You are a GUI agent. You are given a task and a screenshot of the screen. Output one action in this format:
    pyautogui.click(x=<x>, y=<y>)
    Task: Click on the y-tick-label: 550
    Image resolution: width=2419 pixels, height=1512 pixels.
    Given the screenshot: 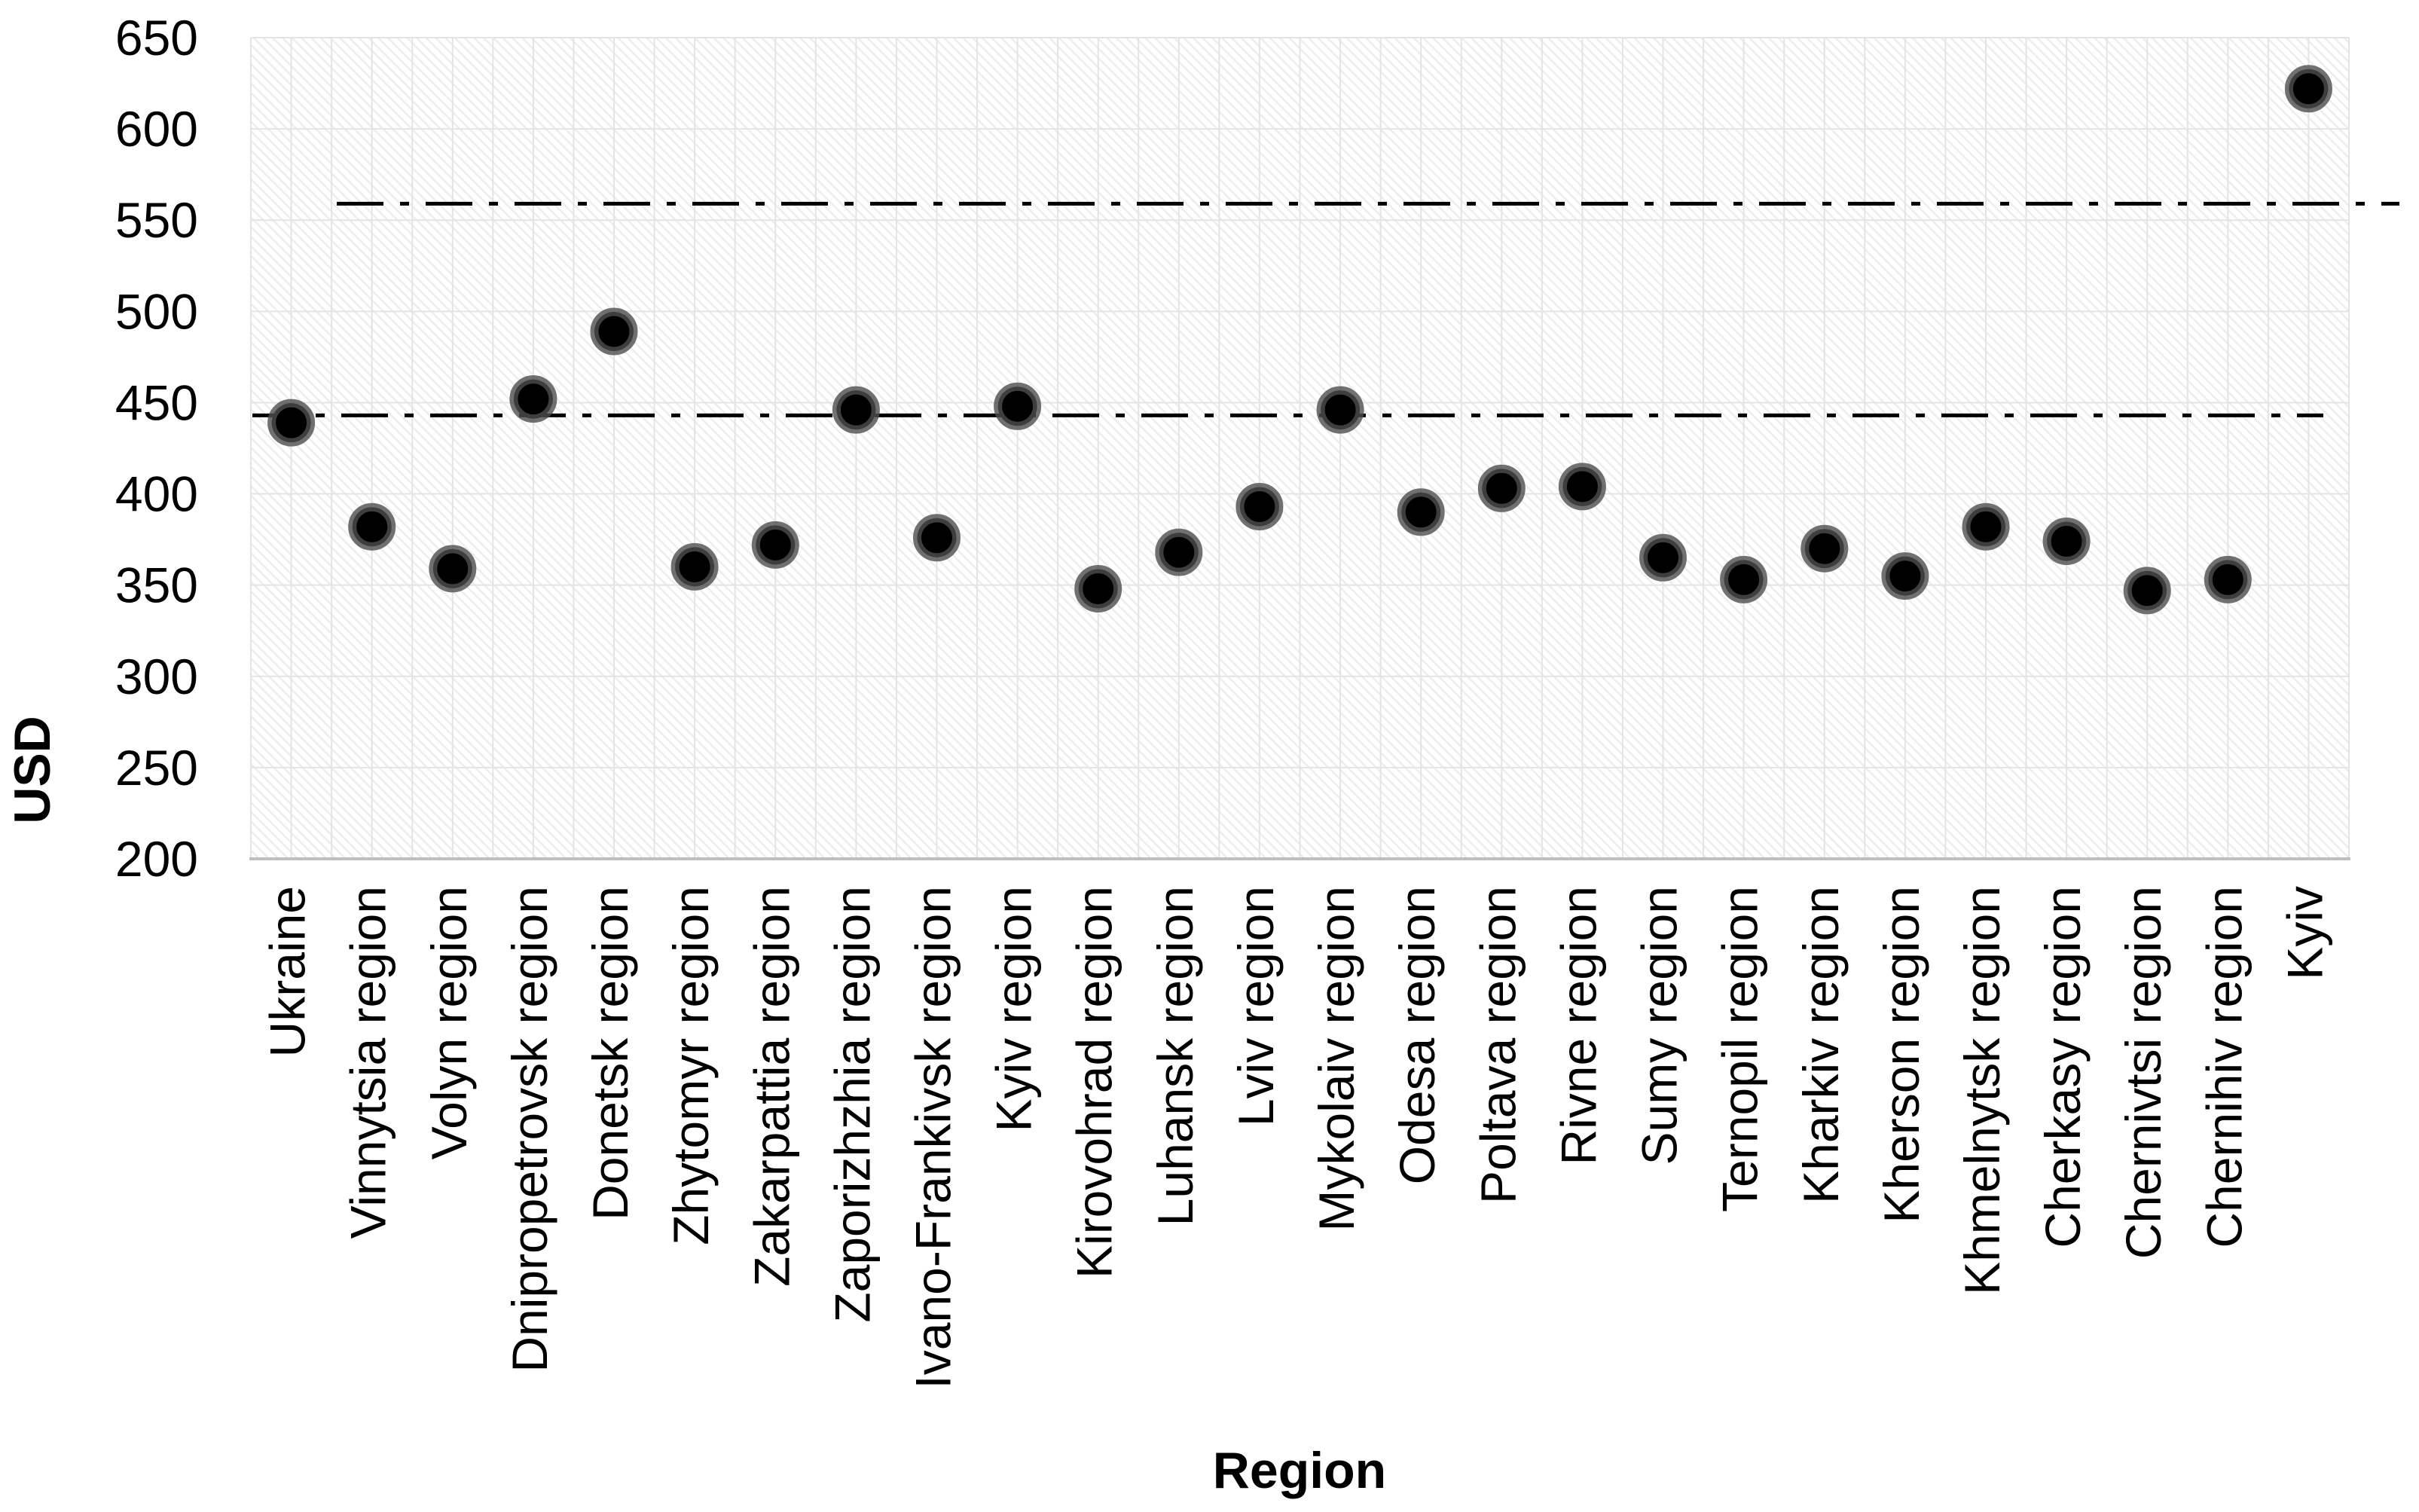 What is the action you would take?
    pyautogui.click(x=156, y=220)
    